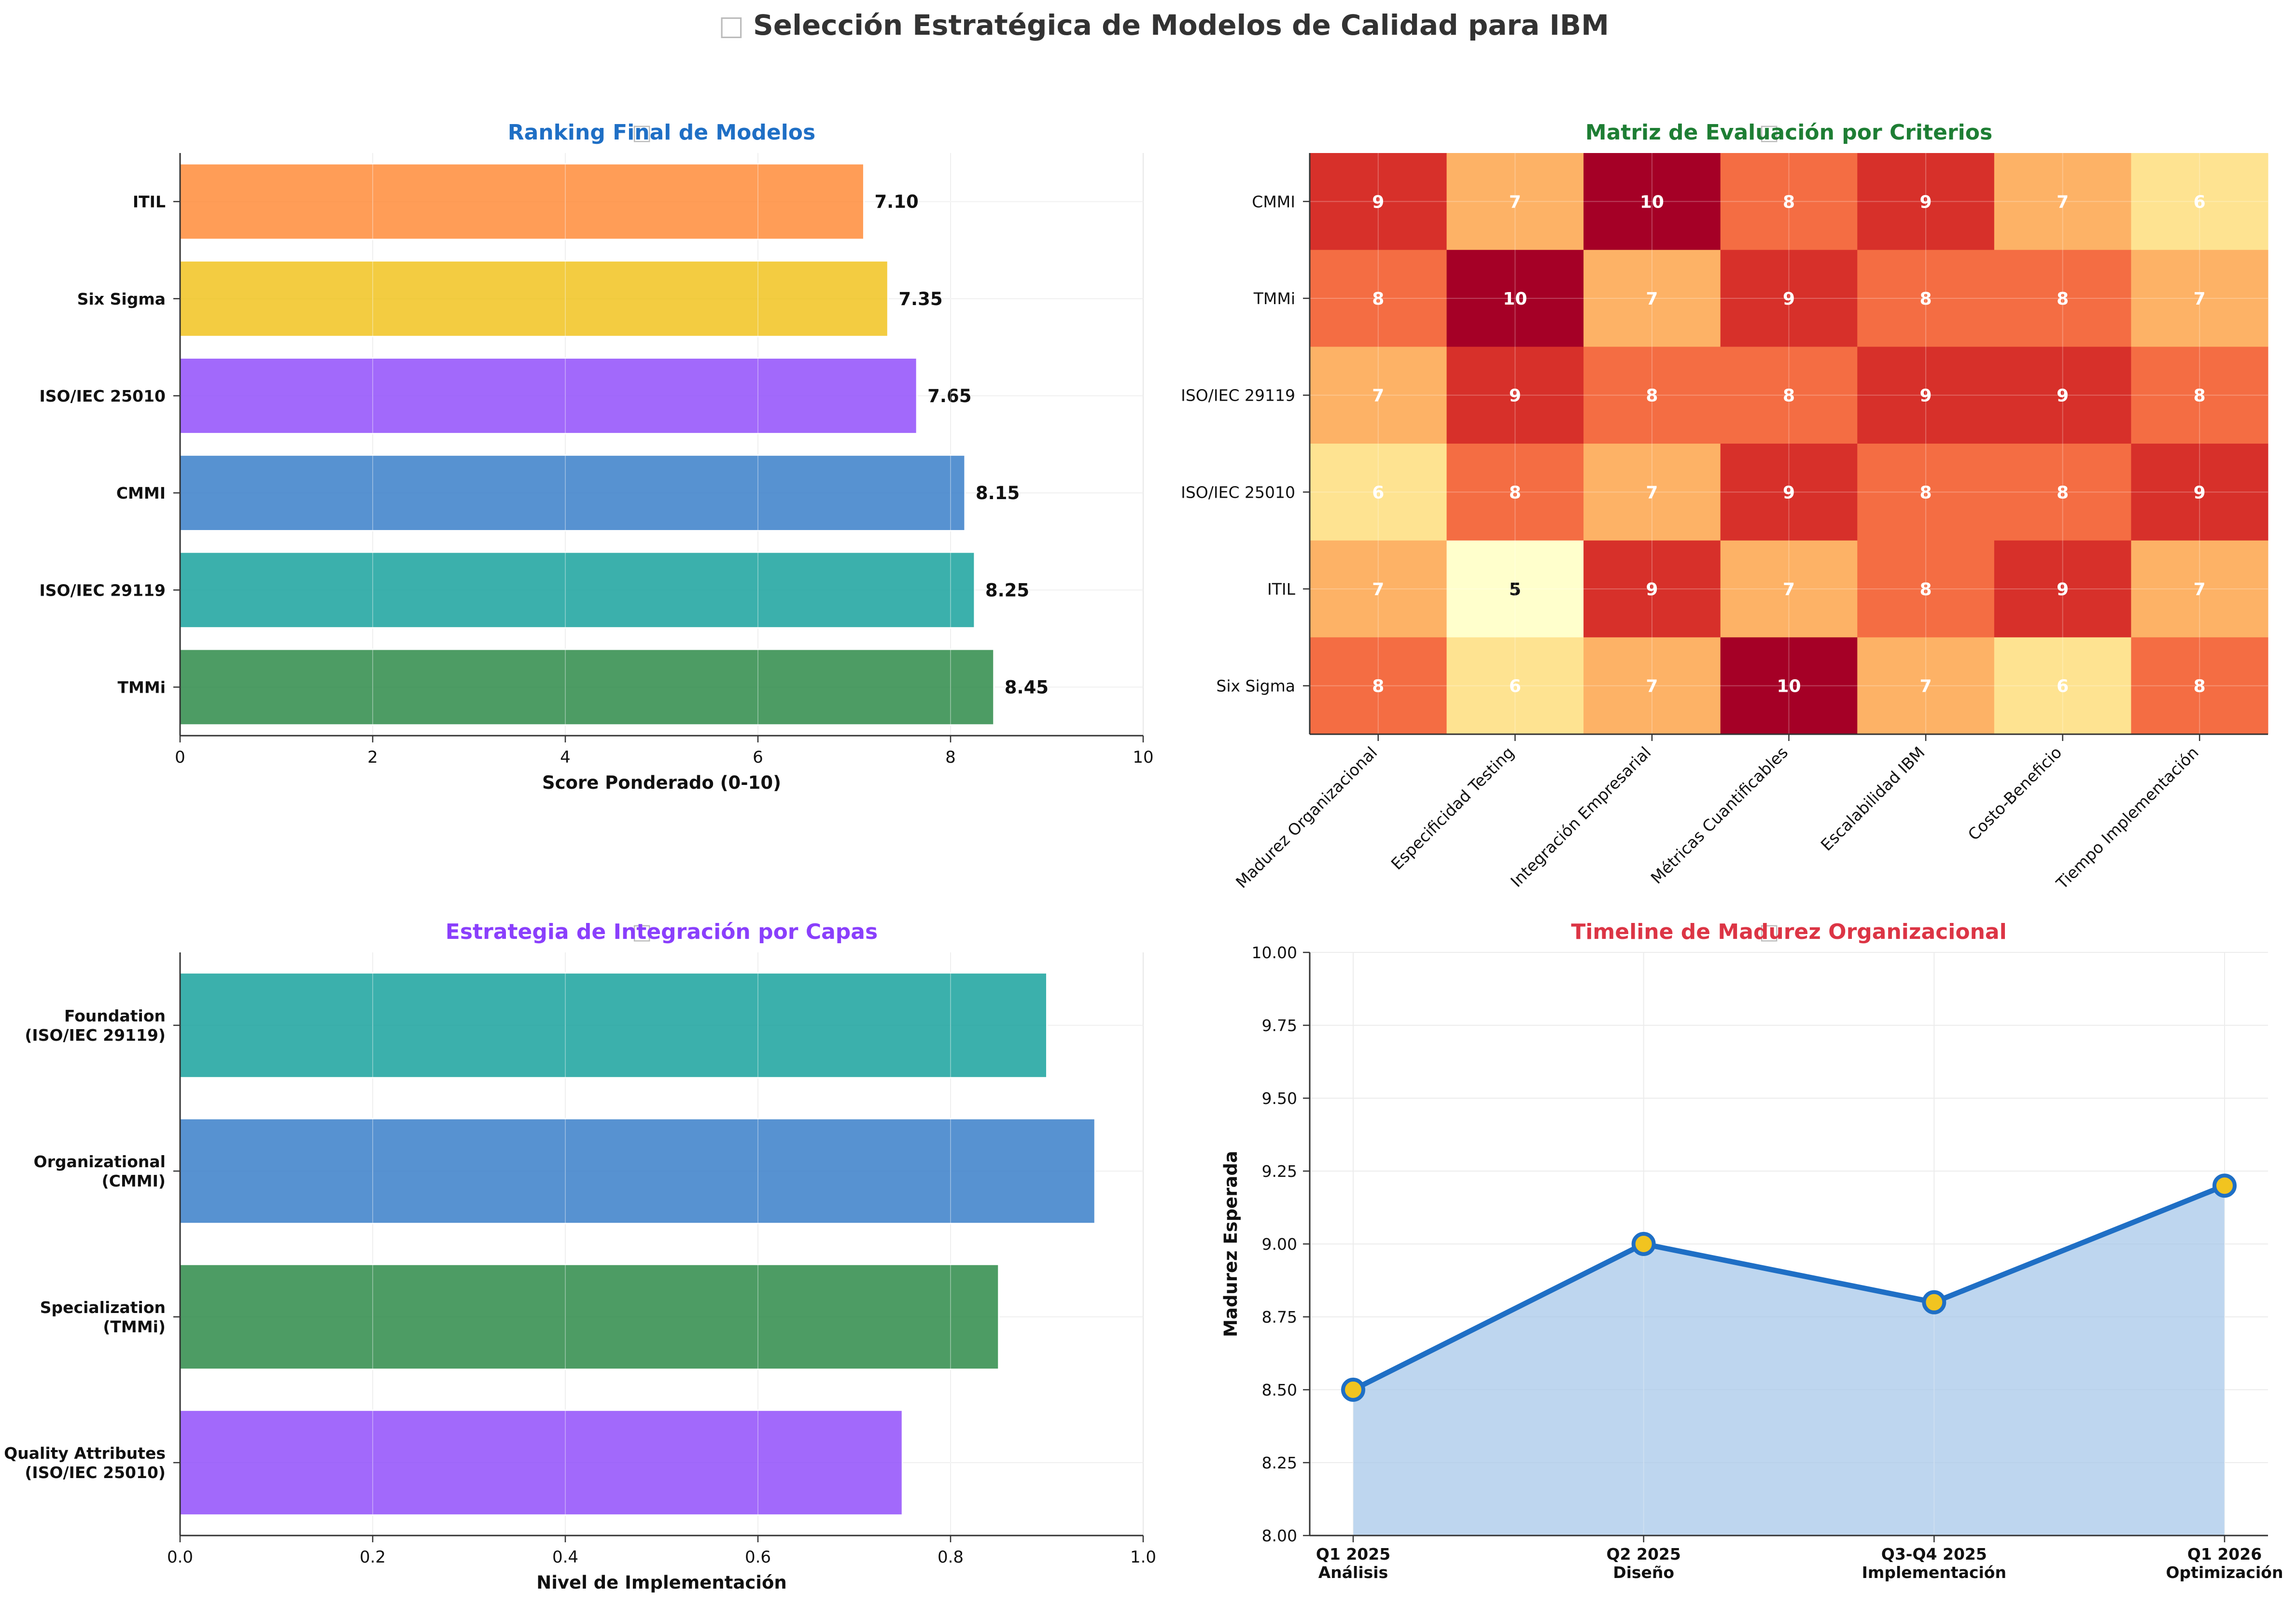 This screenshot has width=2296, height=1606. I want to click on category-label: ITIL, so click(150, 202).